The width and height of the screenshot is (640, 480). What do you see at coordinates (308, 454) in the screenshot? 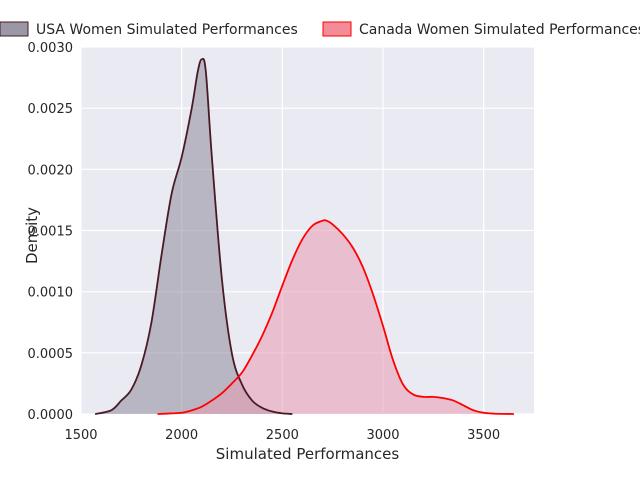
I see `x-axis-label: Simulated Performances` at bounding box center [308, 454].